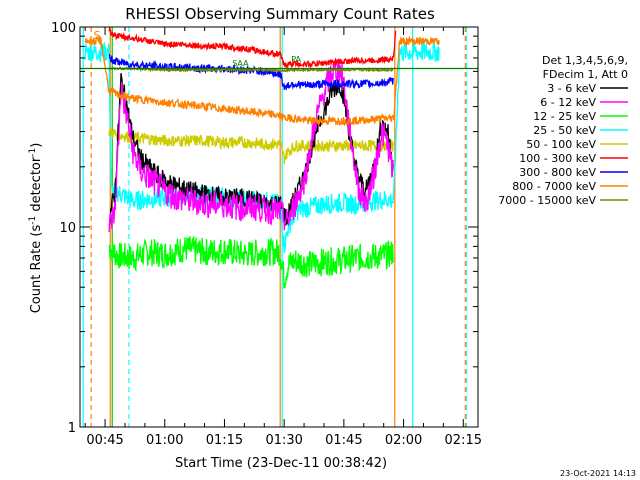  Describe the element at coordinates (164, 440) in the screenshot. I see `x-tick-label: 01:00` at that location.